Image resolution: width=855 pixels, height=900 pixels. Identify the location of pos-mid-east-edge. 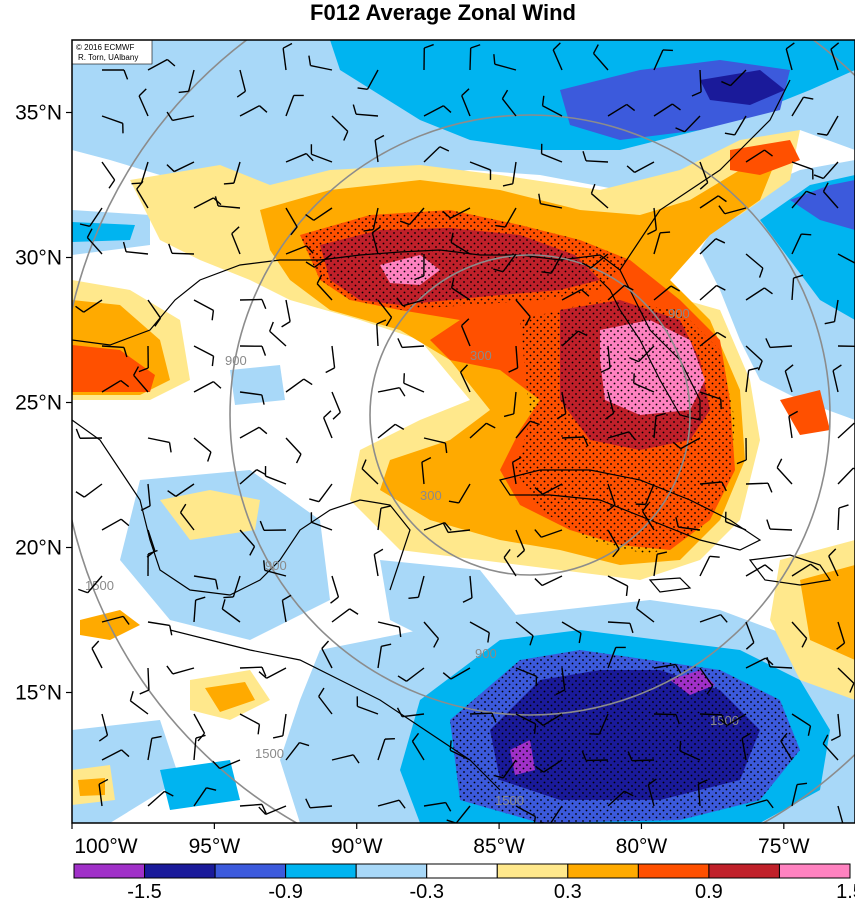
(827, 612).